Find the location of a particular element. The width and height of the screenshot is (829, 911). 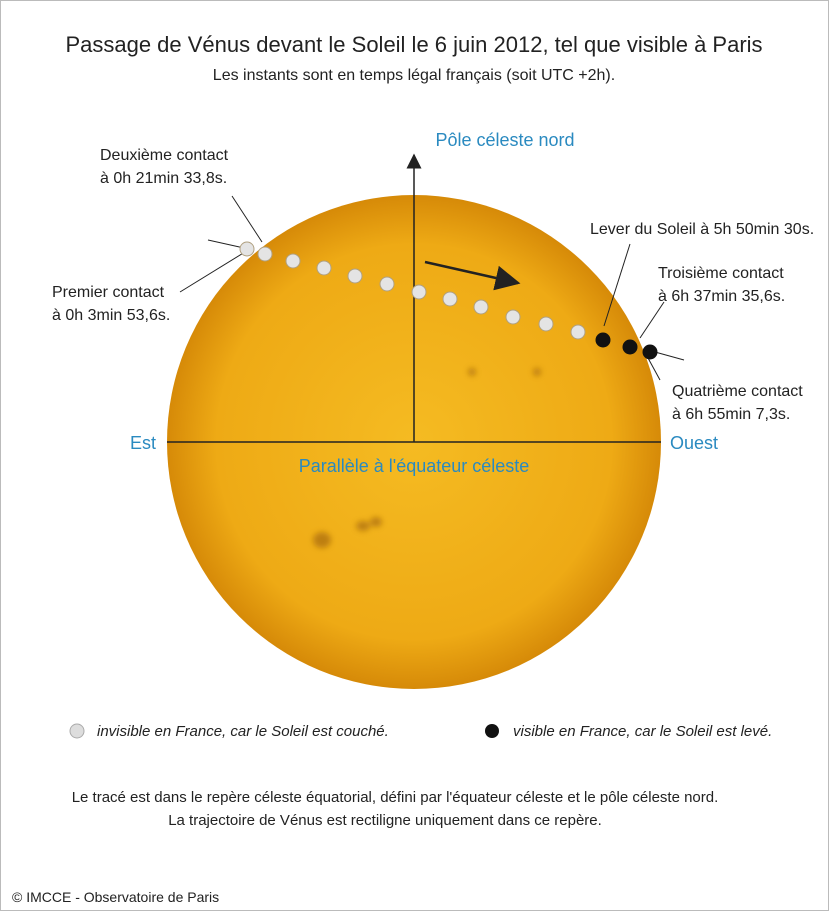

annotation: à 6h 55min 7,3s. is located at coordinates (731, 414).